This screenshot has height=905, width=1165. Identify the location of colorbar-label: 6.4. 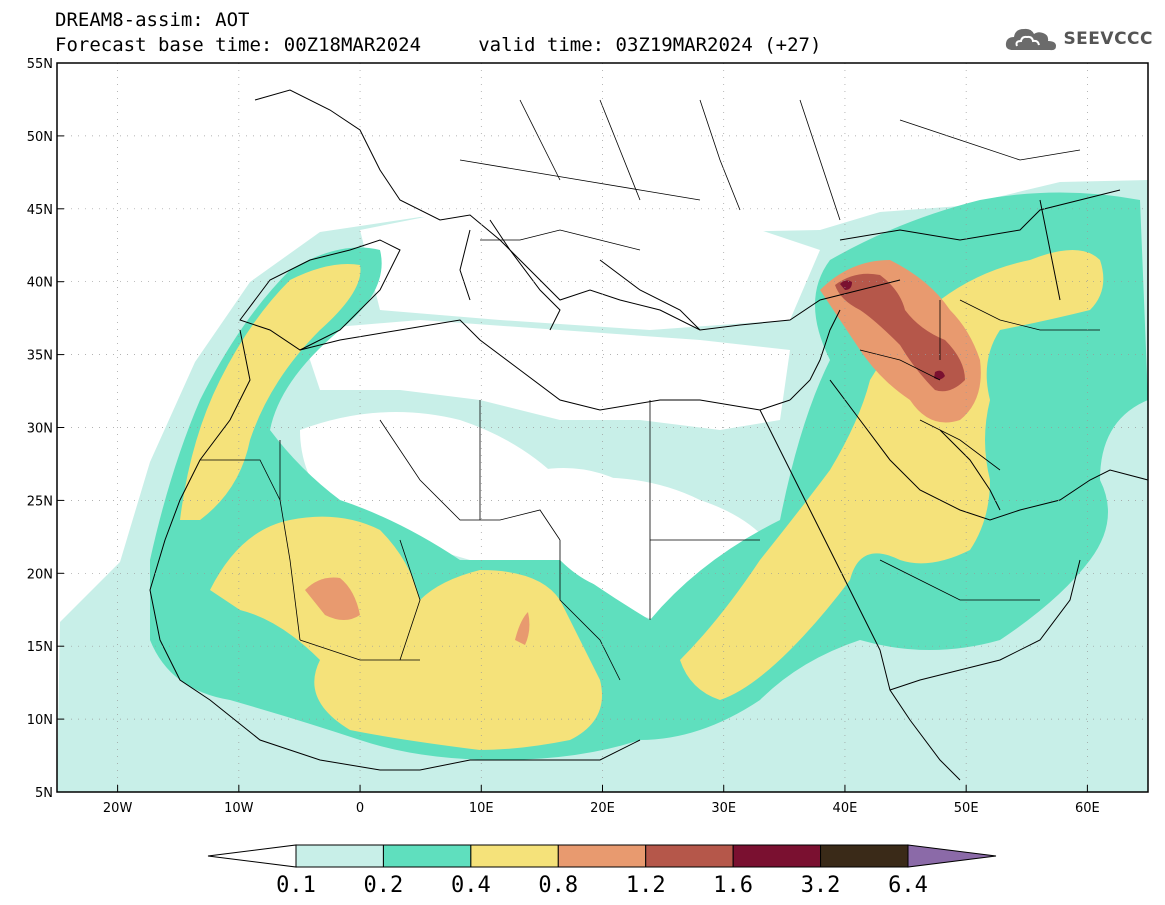
(908, 885).